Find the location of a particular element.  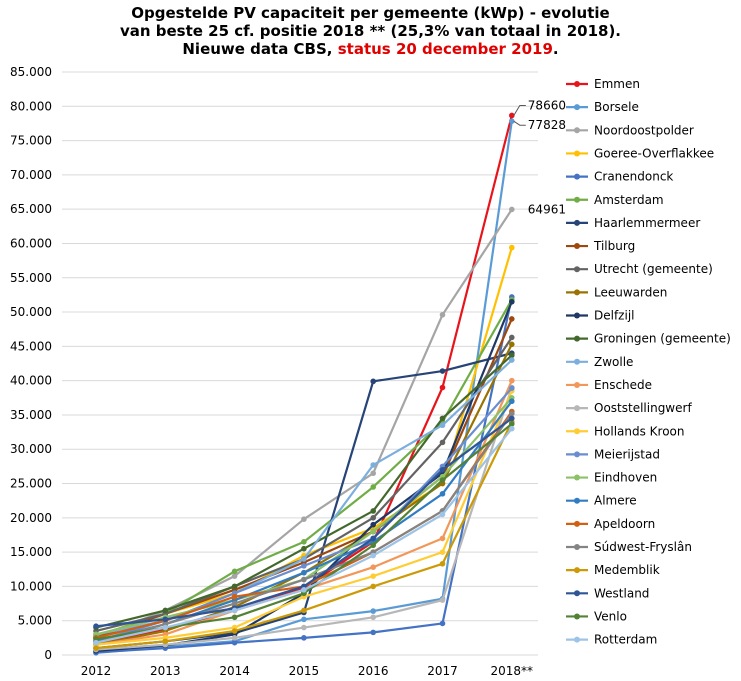

annotation-leader is located at coordinates (519, 110).